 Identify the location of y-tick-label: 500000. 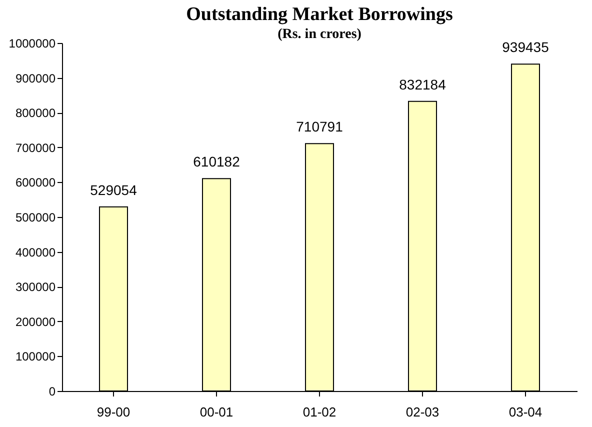
(35, 217).